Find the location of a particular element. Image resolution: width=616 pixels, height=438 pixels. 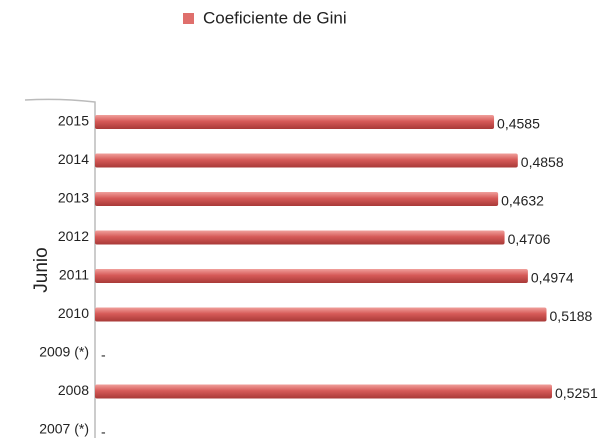

value-label: 0,4706 is located at coordinates (529, 239).